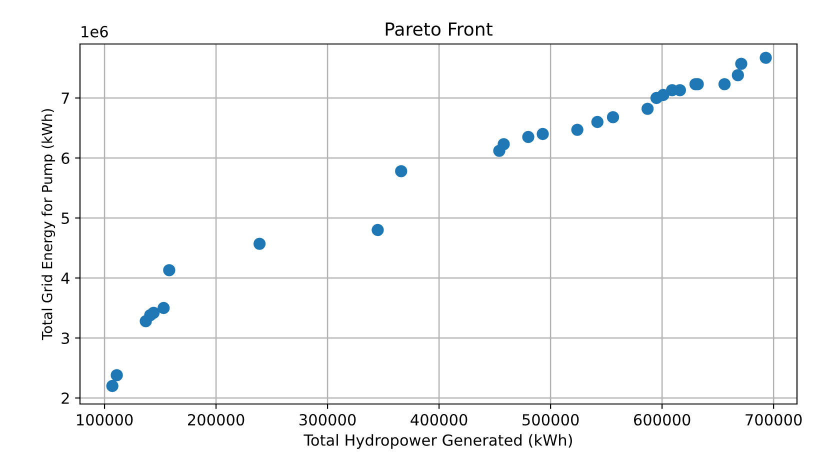  Describe the element at coordinates (105, 420) in the screenshot. I see `x-tick-label: 100000` at that location.